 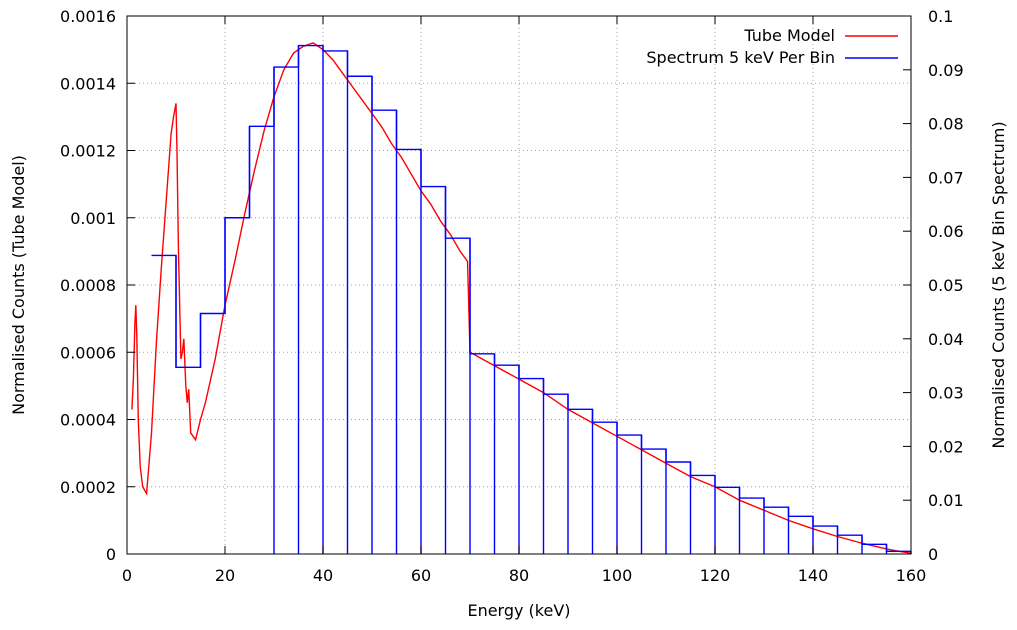 What do you see at coordinates (18, 285) in the screenshot?
I see `y-axis-label: Normalised Counts (Tube Model)` at bounding box center [18, 285].